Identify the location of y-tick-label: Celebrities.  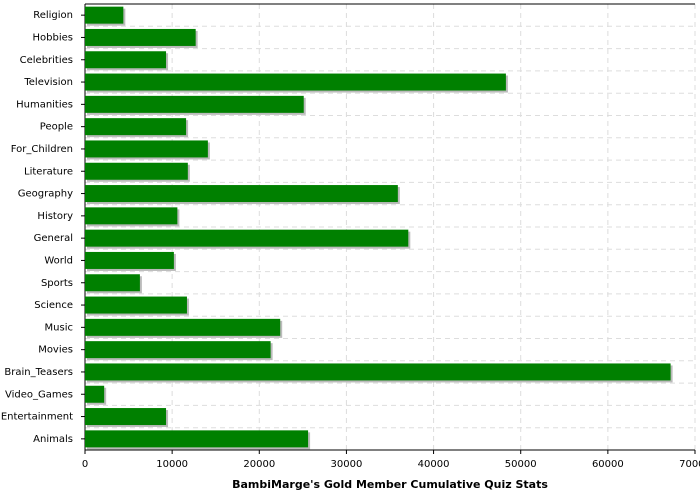
(46, 60).